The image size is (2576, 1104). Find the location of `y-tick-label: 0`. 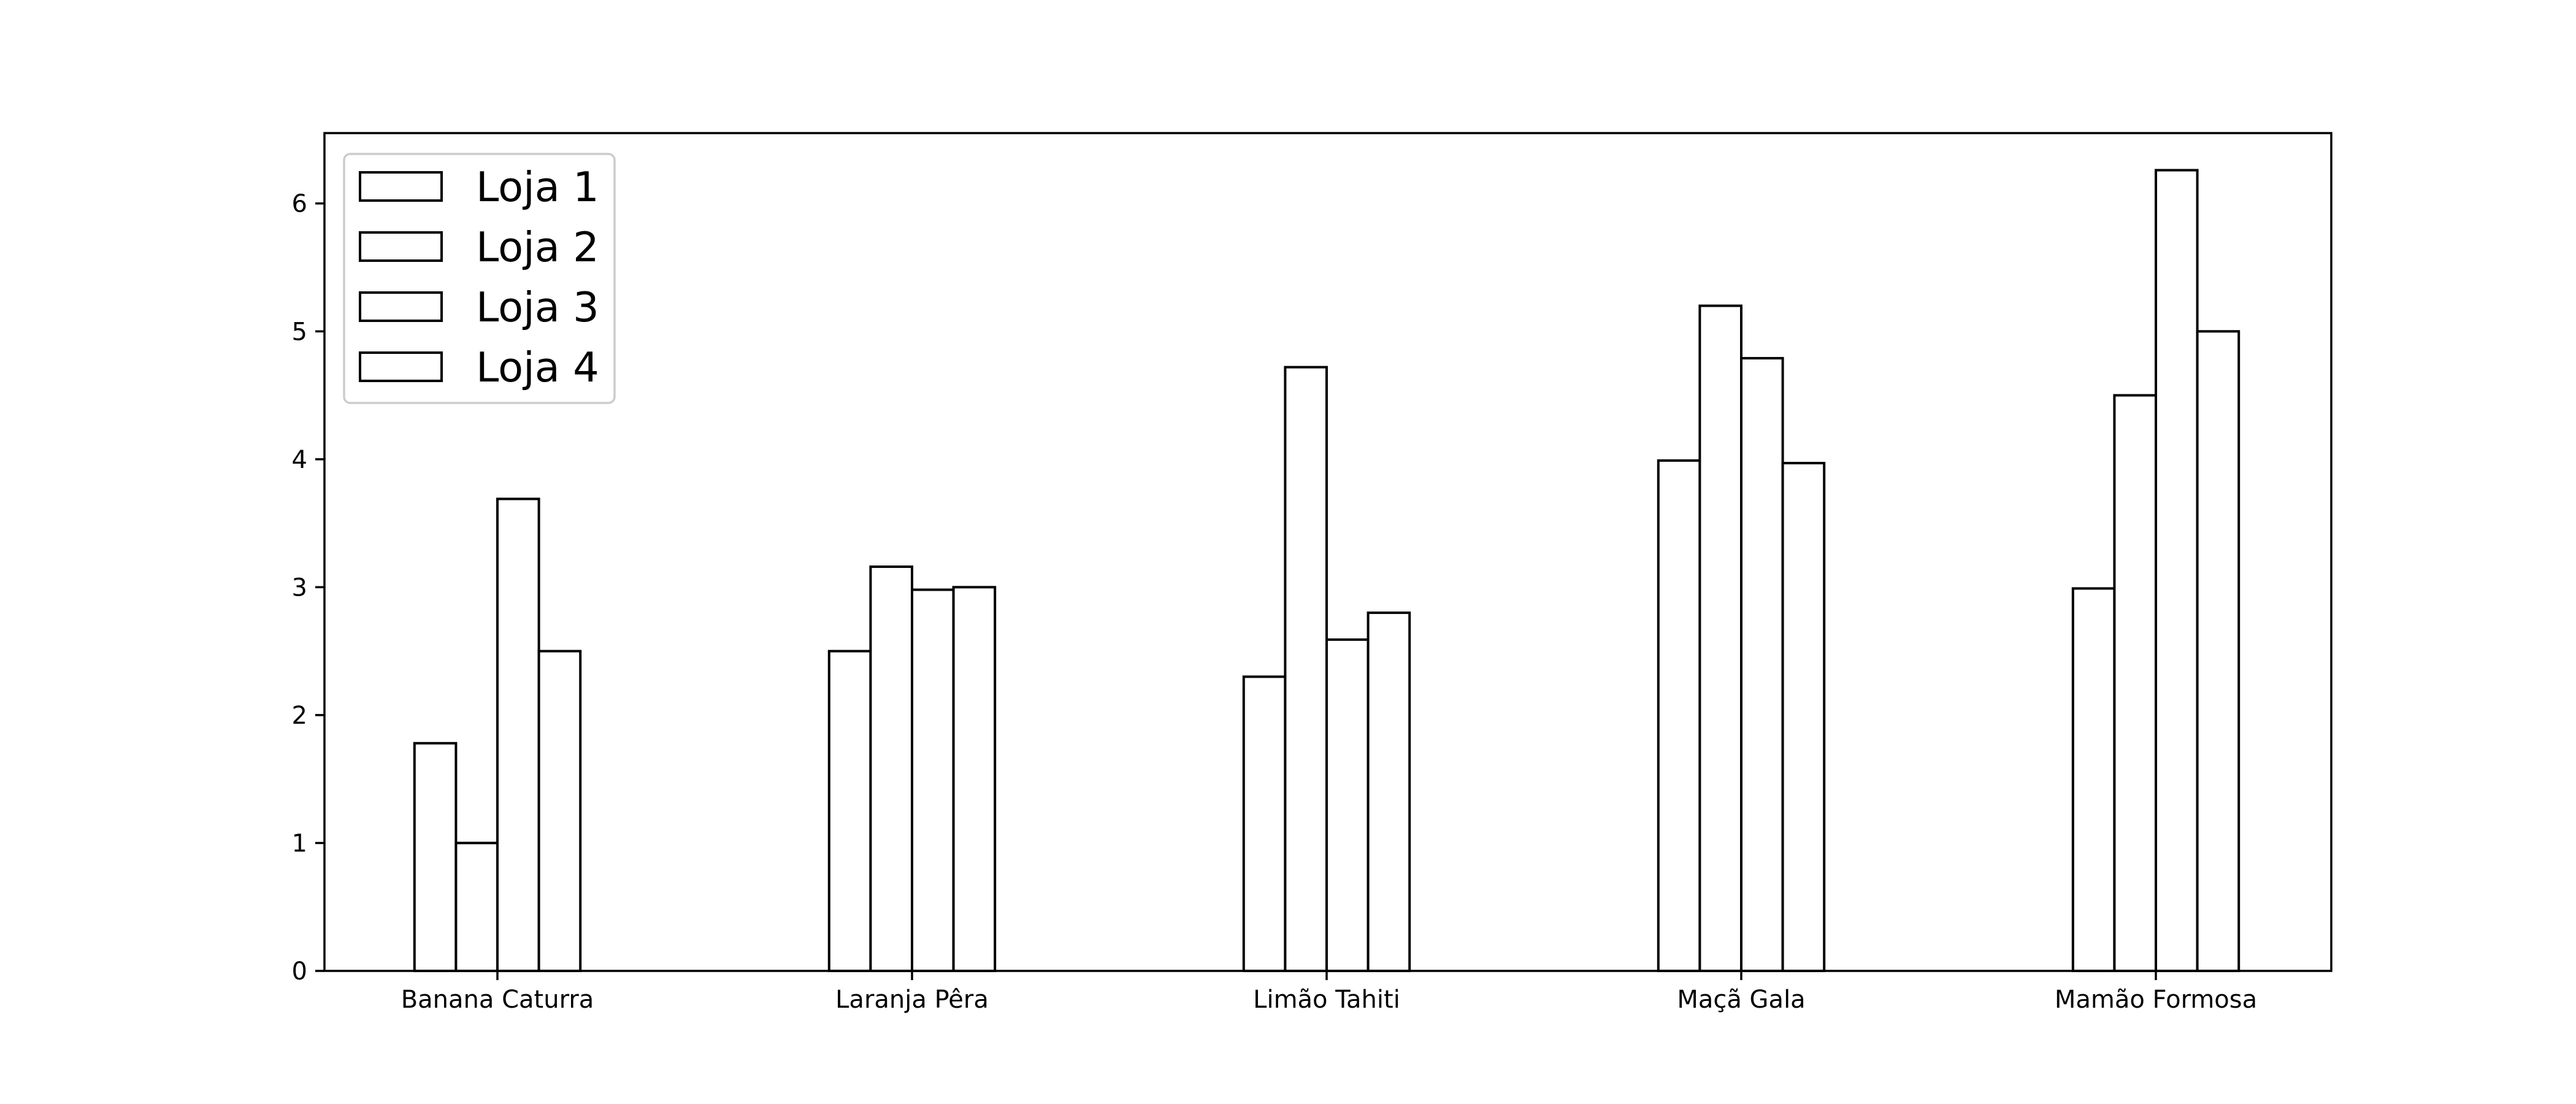

y-tick-label: 0 is located at coordinates (299, 971).